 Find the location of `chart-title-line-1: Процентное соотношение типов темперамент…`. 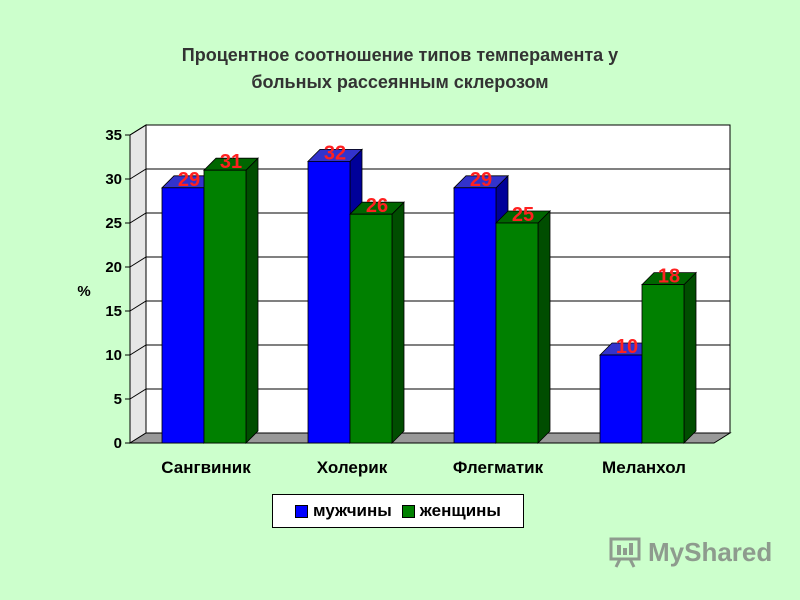

chart-title-line-1: Процентное соотношение типов темперамент… is located at coordinates (400, 55).